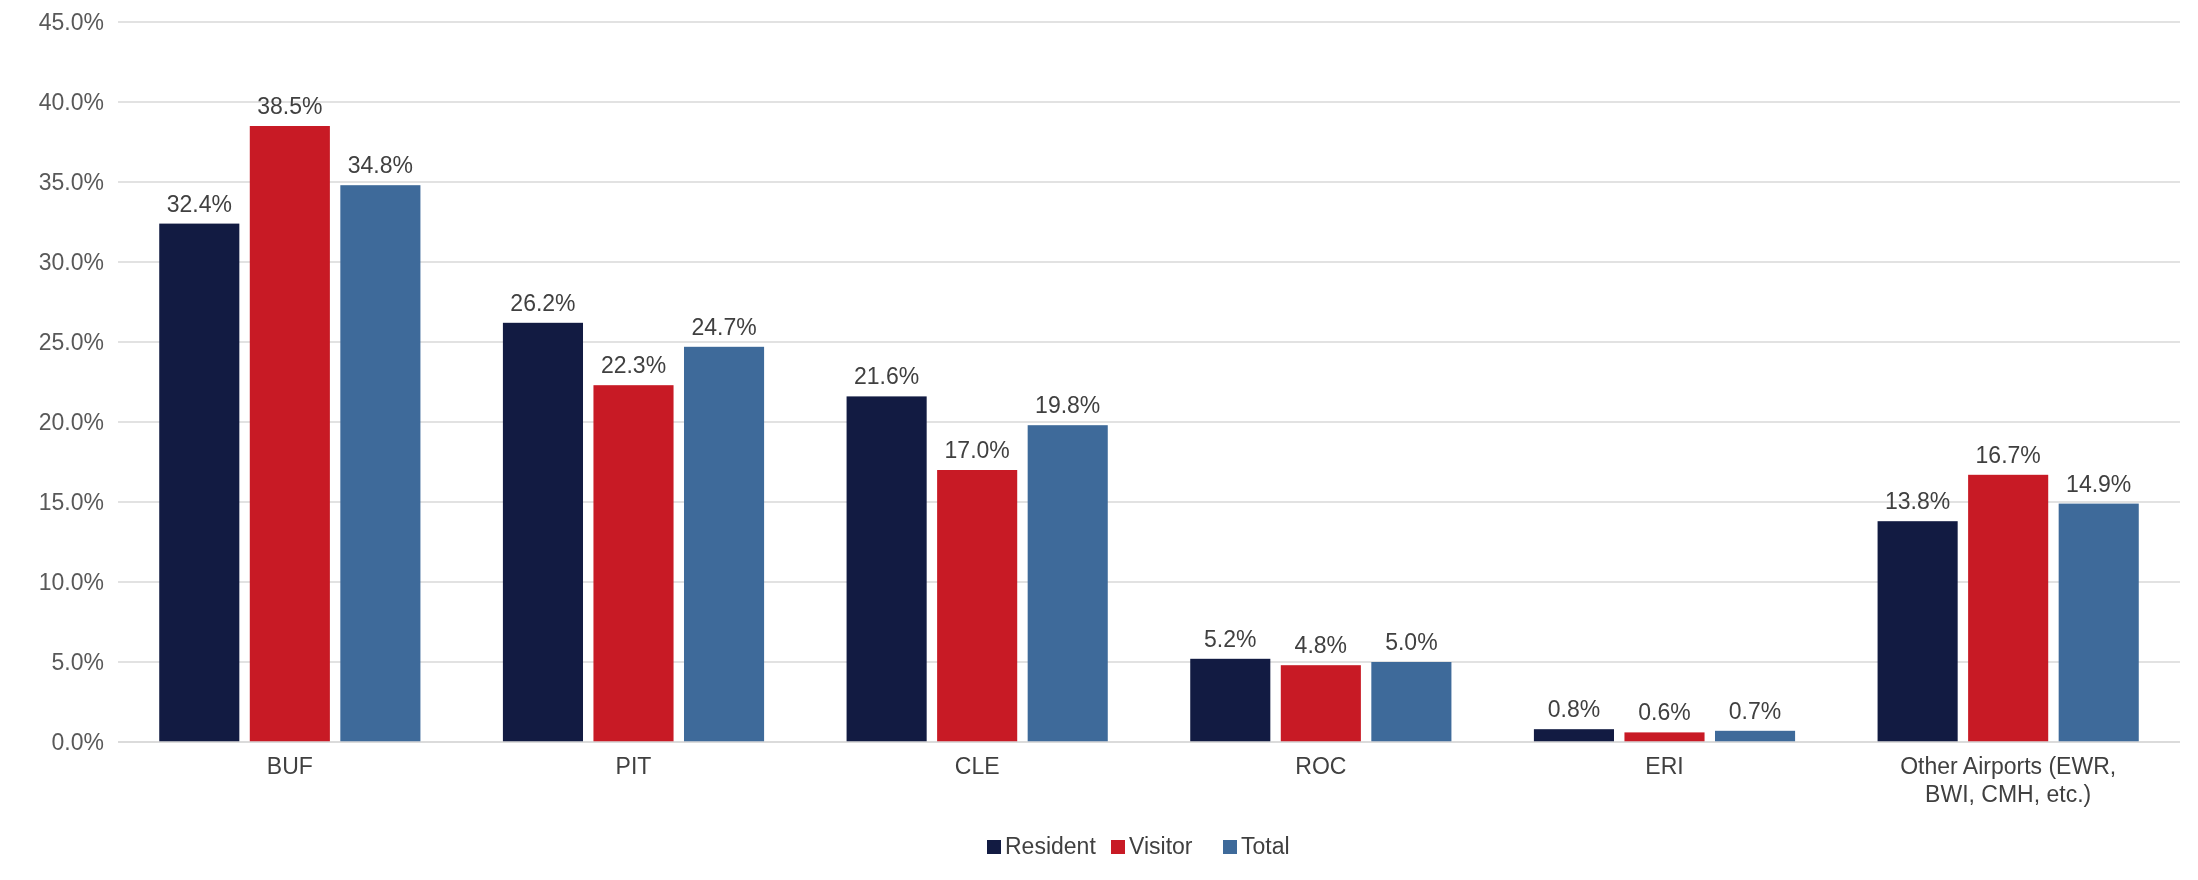 Image resolution: width=2198 pixels, height=880 pixels. What do you see at coordinates (1265, 846) in the screenshot?
I see `legend-label: Total` at bounding box center [1265, 846].